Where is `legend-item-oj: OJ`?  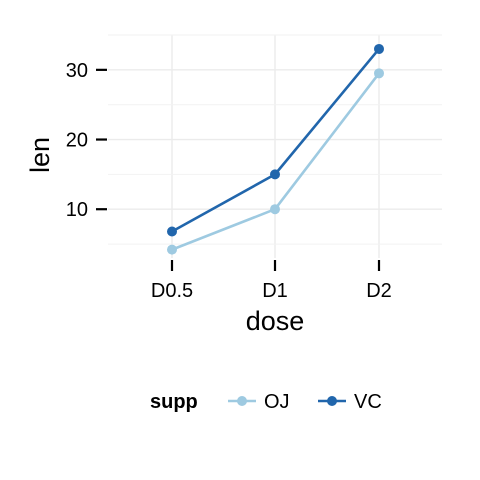
legend-item-oj: OJ is located at coordinates (259, 402).